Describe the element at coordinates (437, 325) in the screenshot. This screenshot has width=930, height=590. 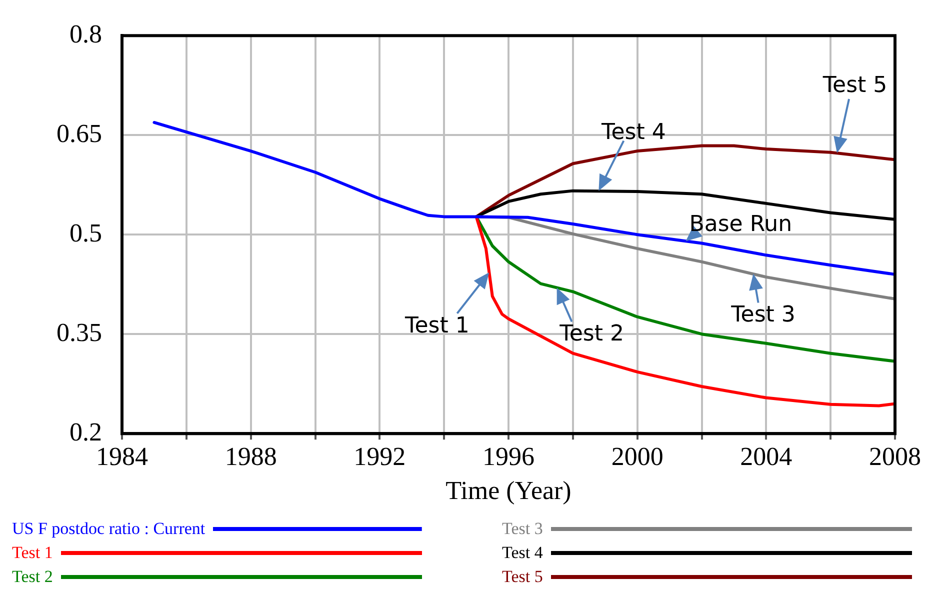
I see `annotation: Test 1` at that location.